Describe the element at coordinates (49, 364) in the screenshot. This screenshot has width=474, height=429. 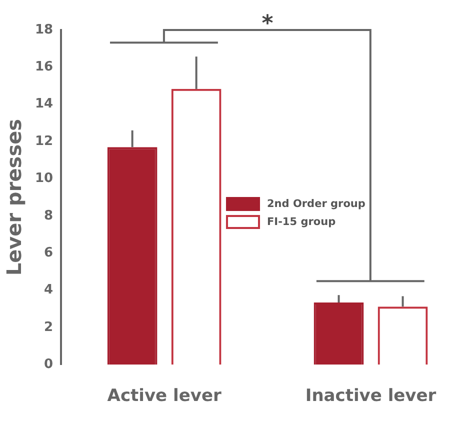
I see `y-tick-label: 0` at that location.